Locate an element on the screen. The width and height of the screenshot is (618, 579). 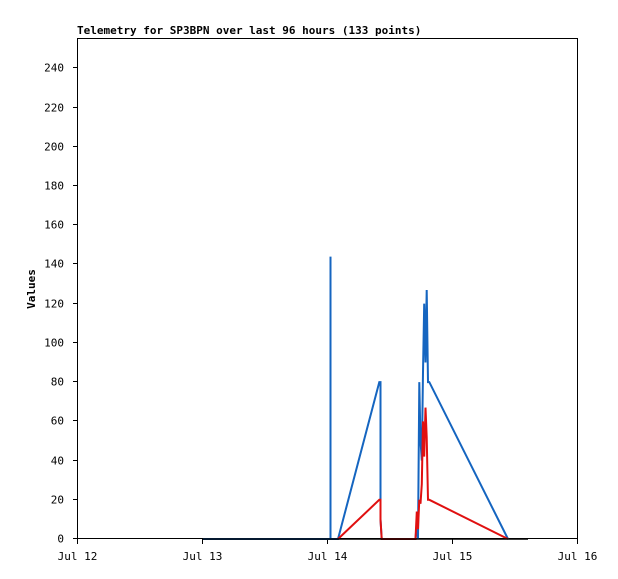
y-tick-label: 40 is located at coordinates (57, 461).